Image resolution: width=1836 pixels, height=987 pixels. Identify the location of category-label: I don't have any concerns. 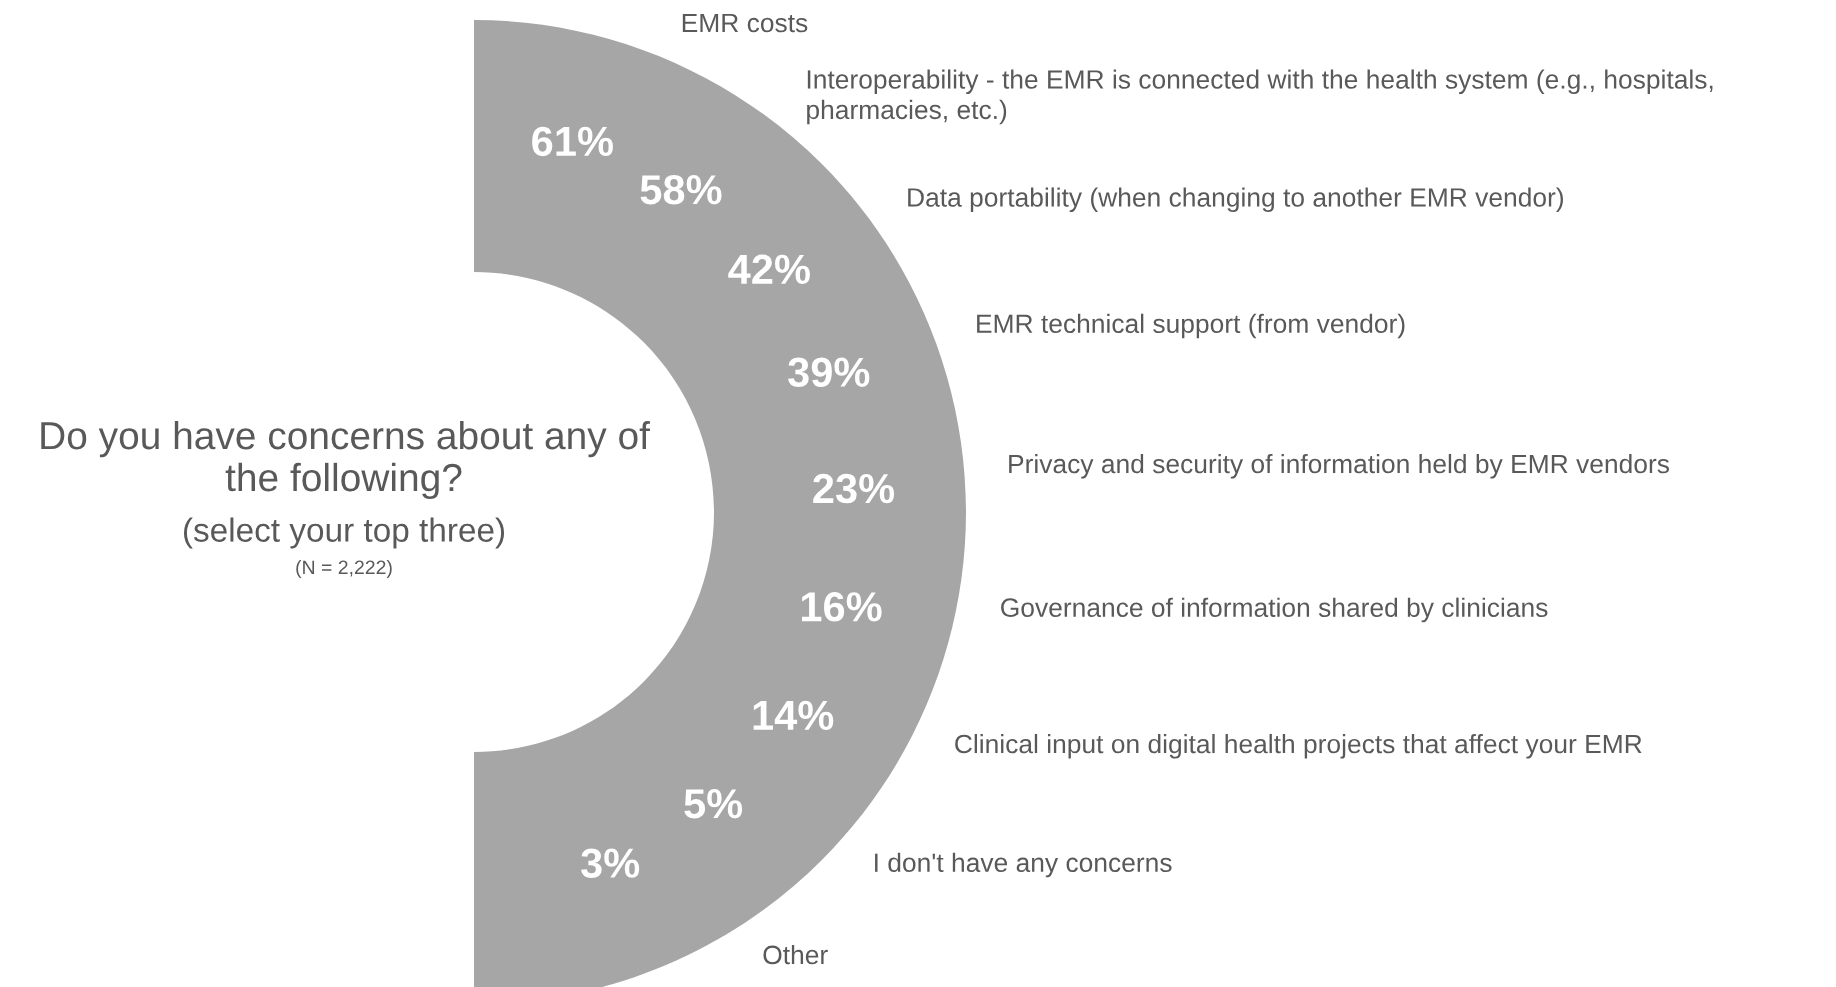
(1023, 865).